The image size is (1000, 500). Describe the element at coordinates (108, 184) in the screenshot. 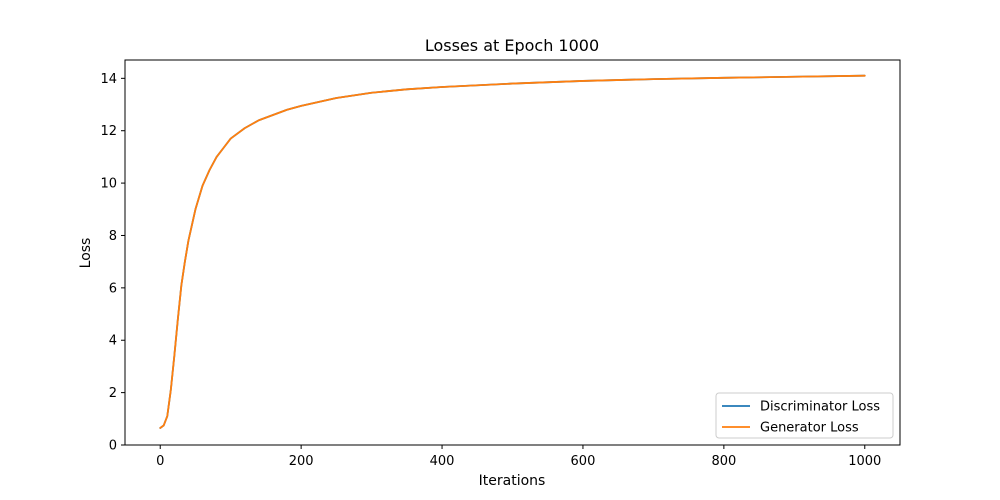

I see `y-tick-label: 10` at that location.